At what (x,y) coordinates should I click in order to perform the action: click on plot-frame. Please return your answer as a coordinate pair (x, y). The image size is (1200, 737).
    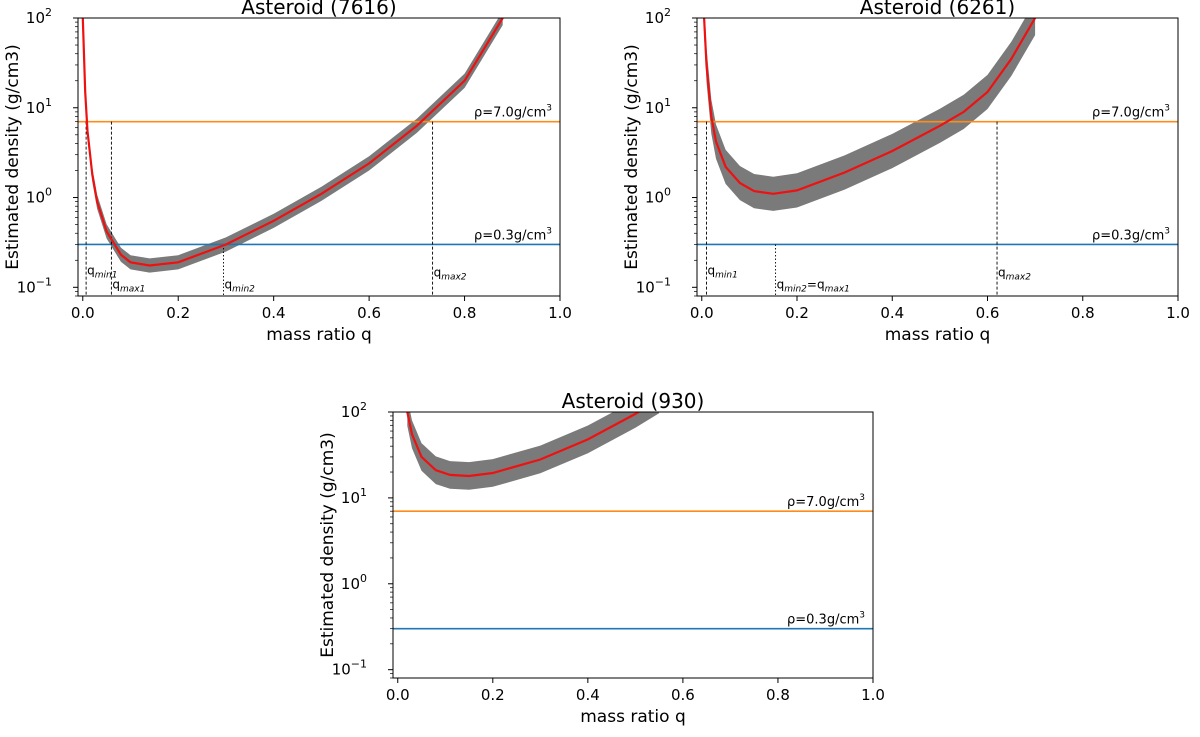
    Looking at the image, I should click on (633, 545).